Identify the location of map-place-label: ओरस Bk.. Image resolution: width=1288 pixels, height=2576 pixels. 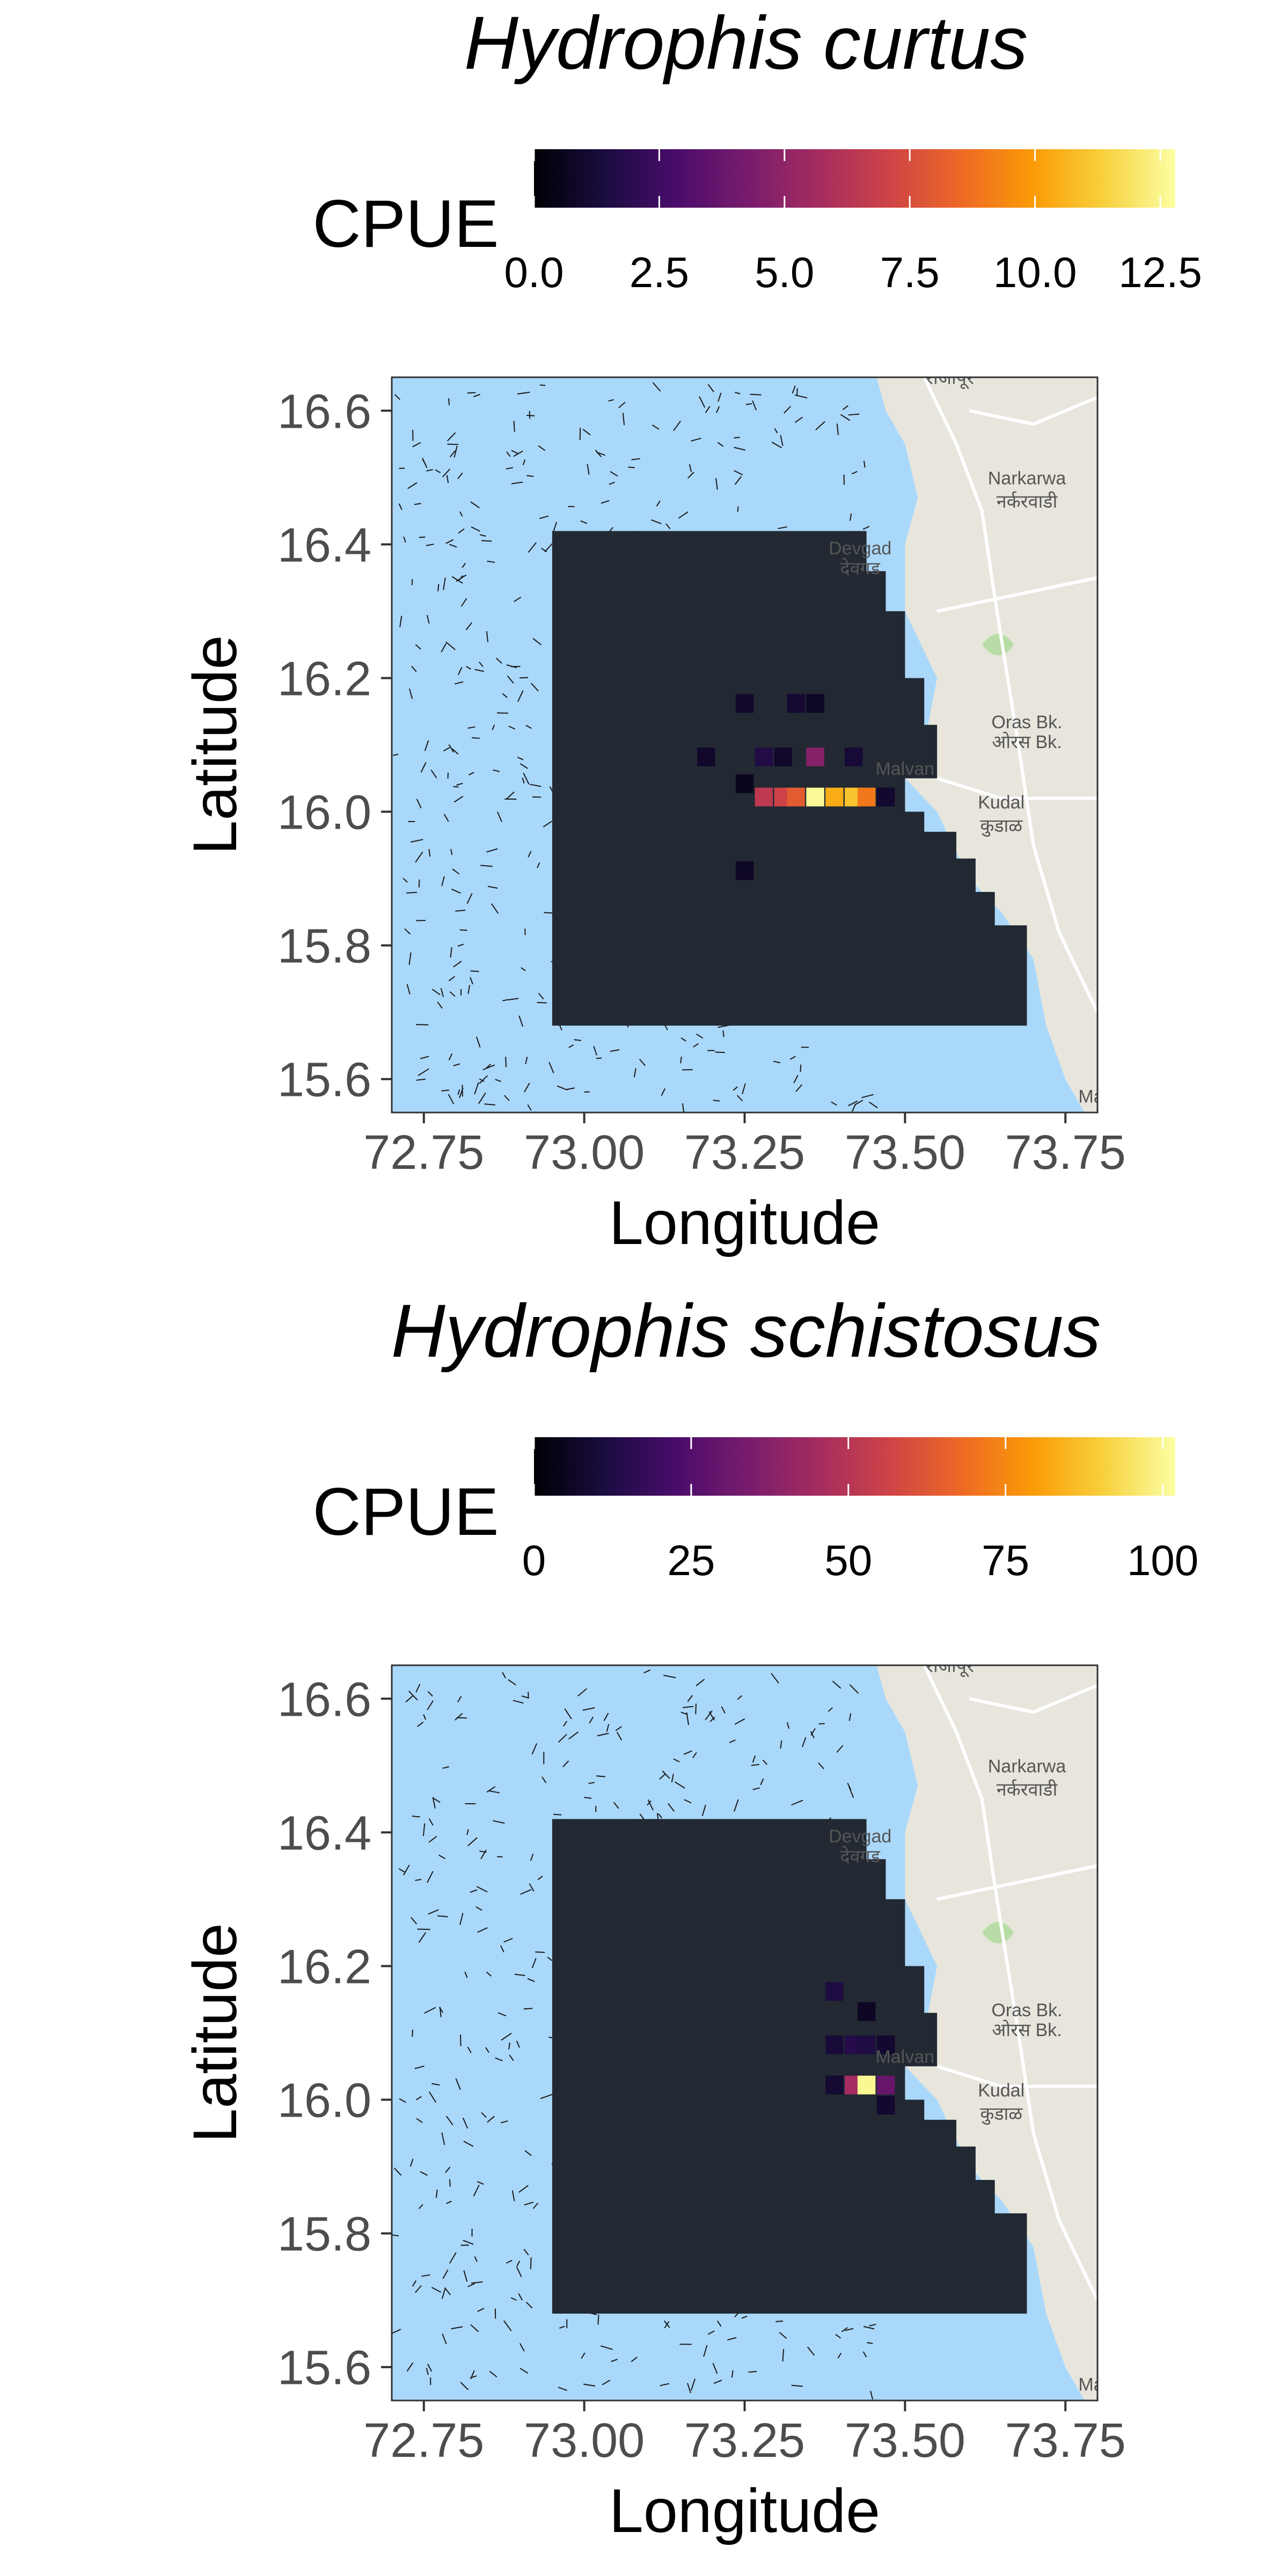
(1027, 741).